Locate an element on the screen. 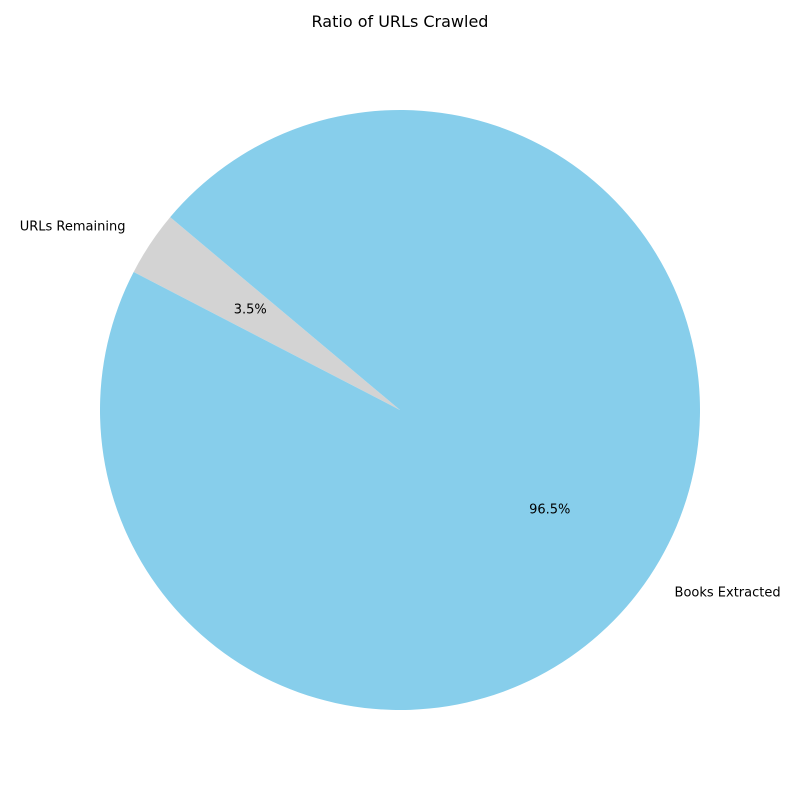 This screenshot has height=800, width=800. chart-title: Ratio of URLs Crawled is located at coordinates (400, 21).